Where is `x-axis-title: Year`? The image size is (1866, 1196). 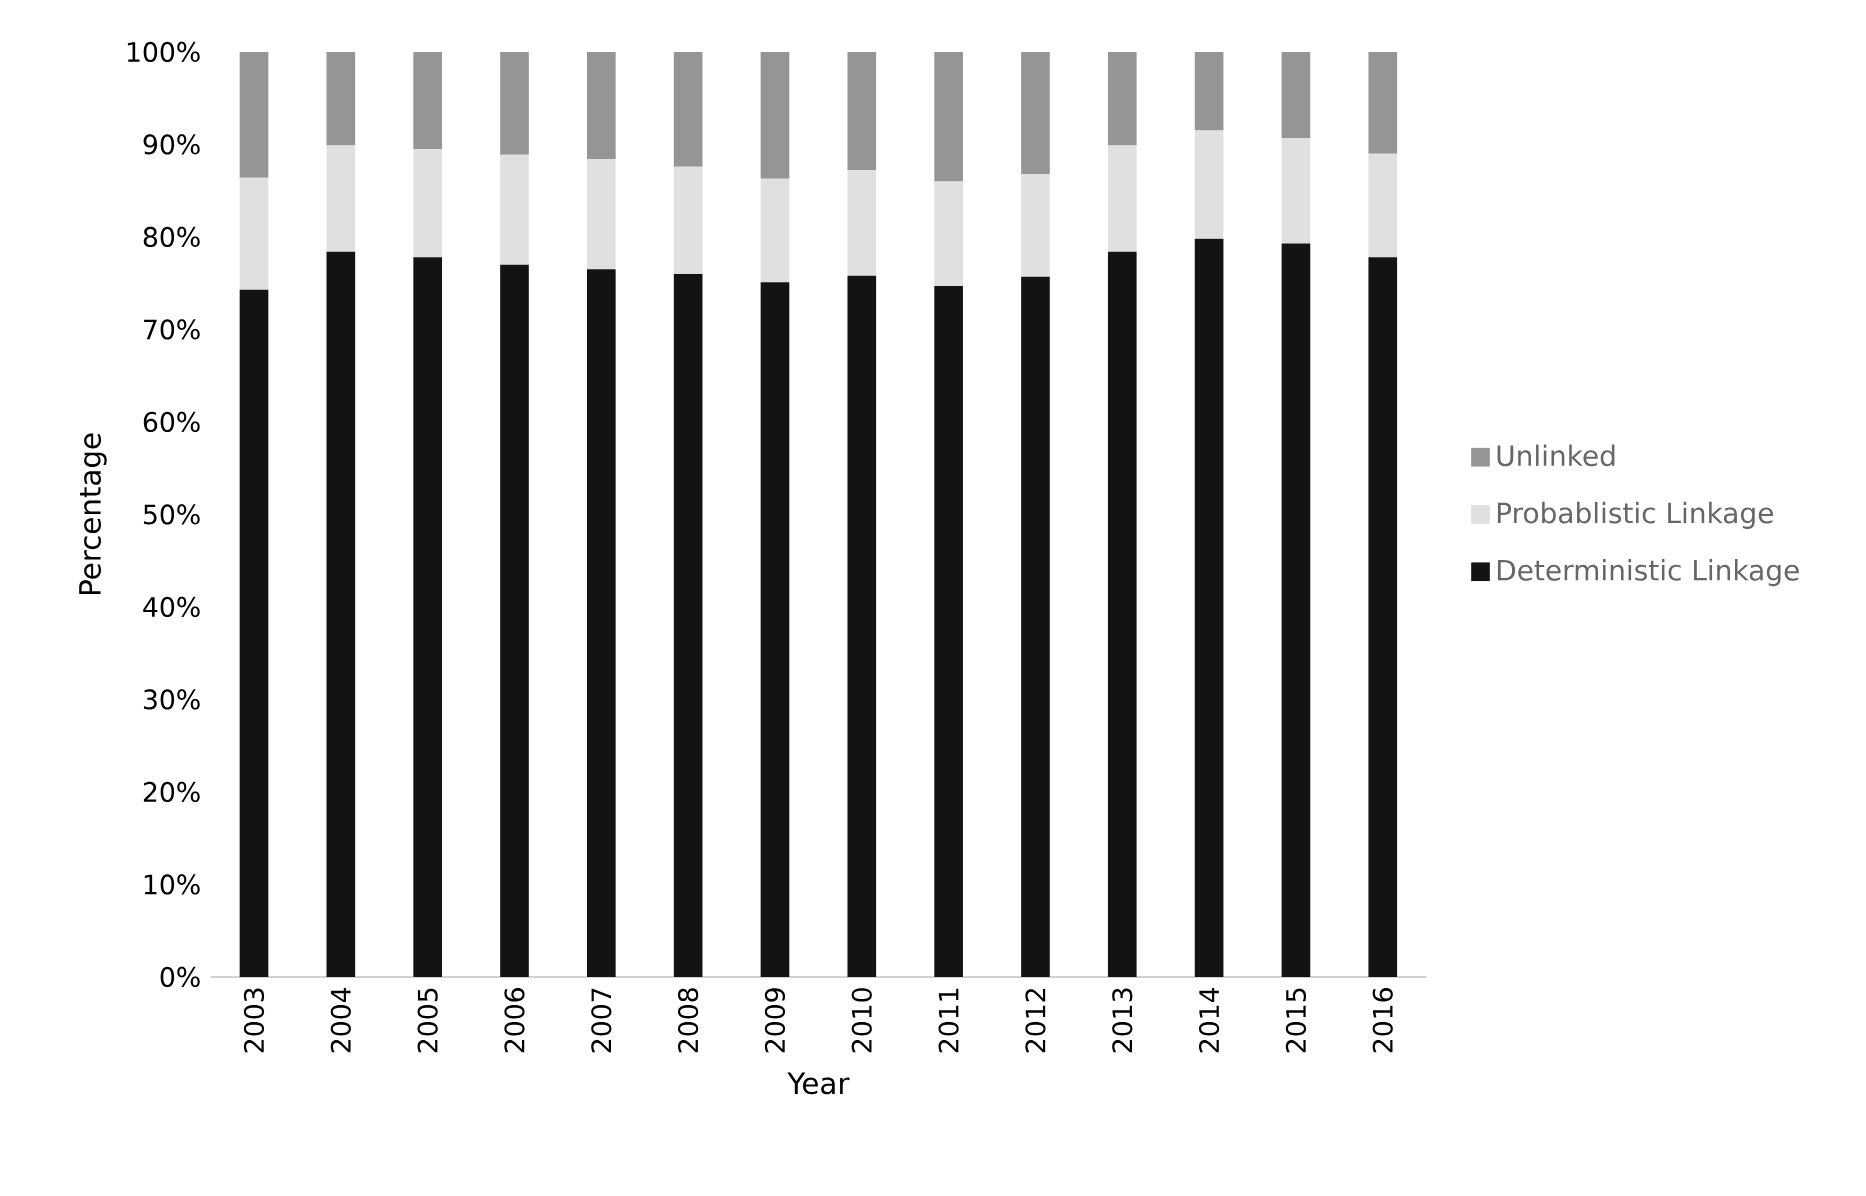 x-axis-title: Year is located at coordinates (818, 1083).